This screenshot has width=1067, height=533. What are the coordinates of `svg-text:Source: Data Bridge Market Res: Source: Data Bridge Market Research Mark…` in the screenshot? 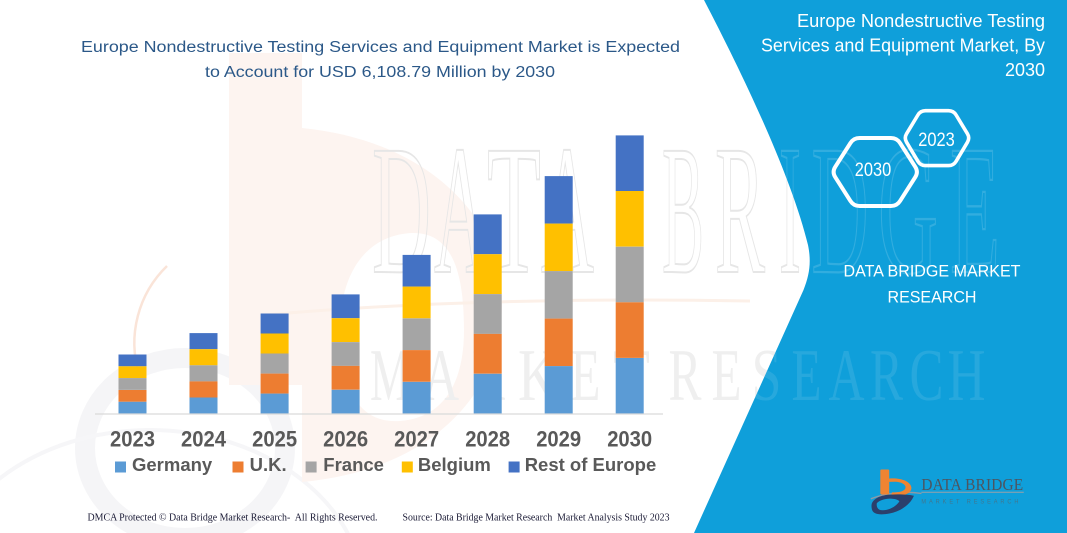 It's located at (536, 518).